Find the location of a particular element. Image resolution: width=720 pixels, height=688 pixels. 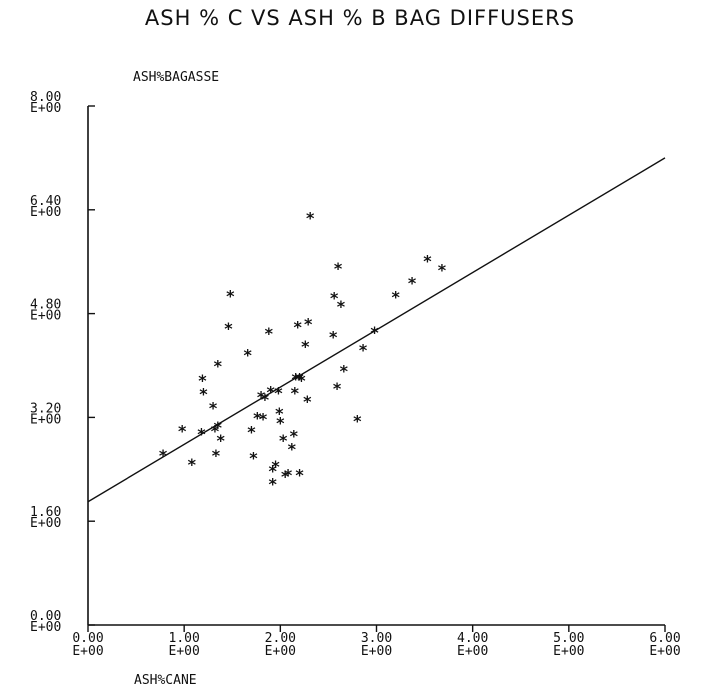

y-tick-label: 4.80 is located at coordinates (45, 305).